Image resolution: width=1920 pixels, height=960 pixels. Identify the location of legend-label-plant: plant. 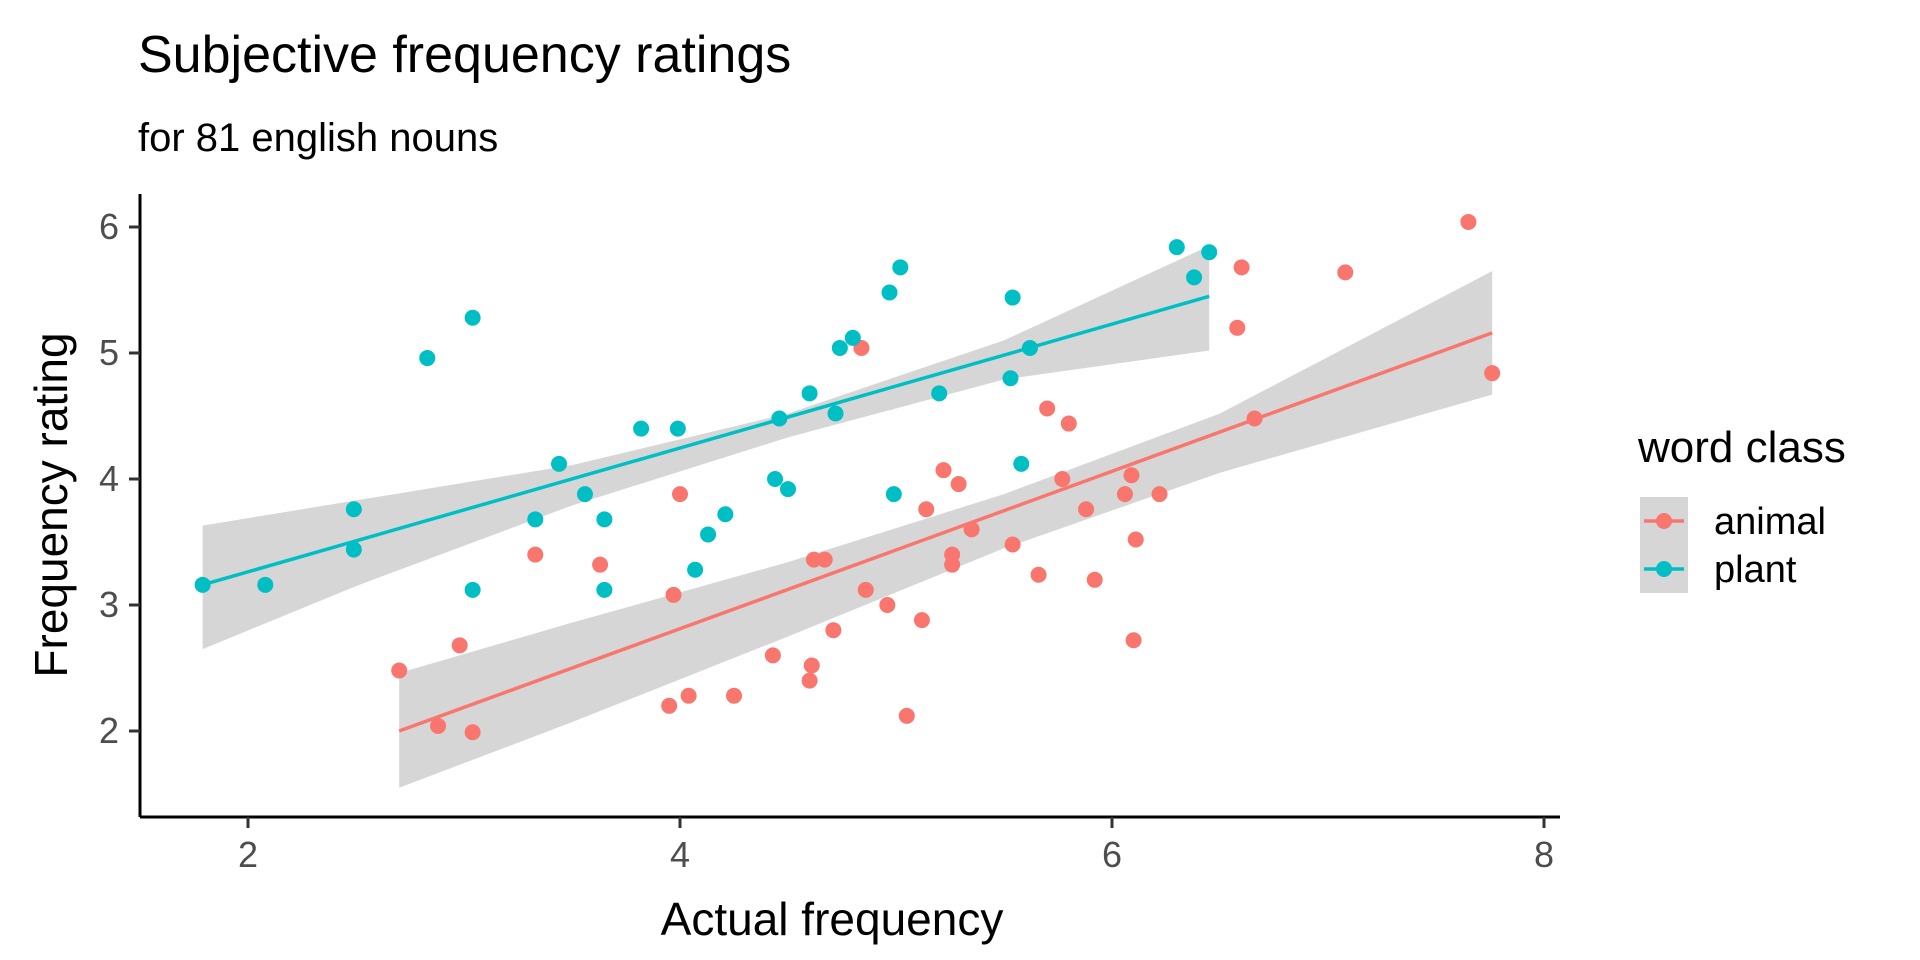
(1755, 570).